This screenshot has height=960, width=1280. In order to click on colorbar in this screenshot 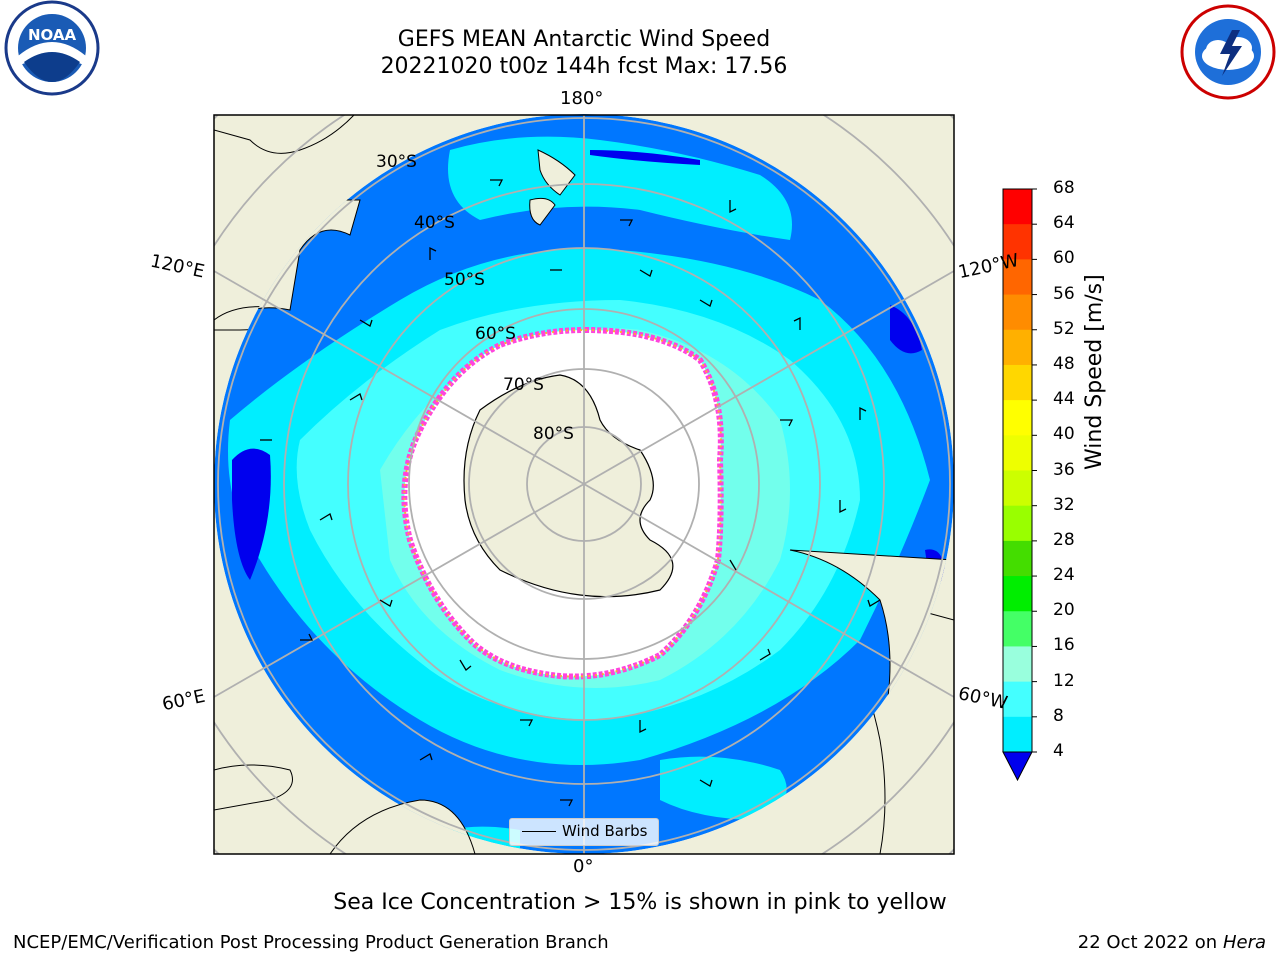, I will do `click(1019, 485)`.